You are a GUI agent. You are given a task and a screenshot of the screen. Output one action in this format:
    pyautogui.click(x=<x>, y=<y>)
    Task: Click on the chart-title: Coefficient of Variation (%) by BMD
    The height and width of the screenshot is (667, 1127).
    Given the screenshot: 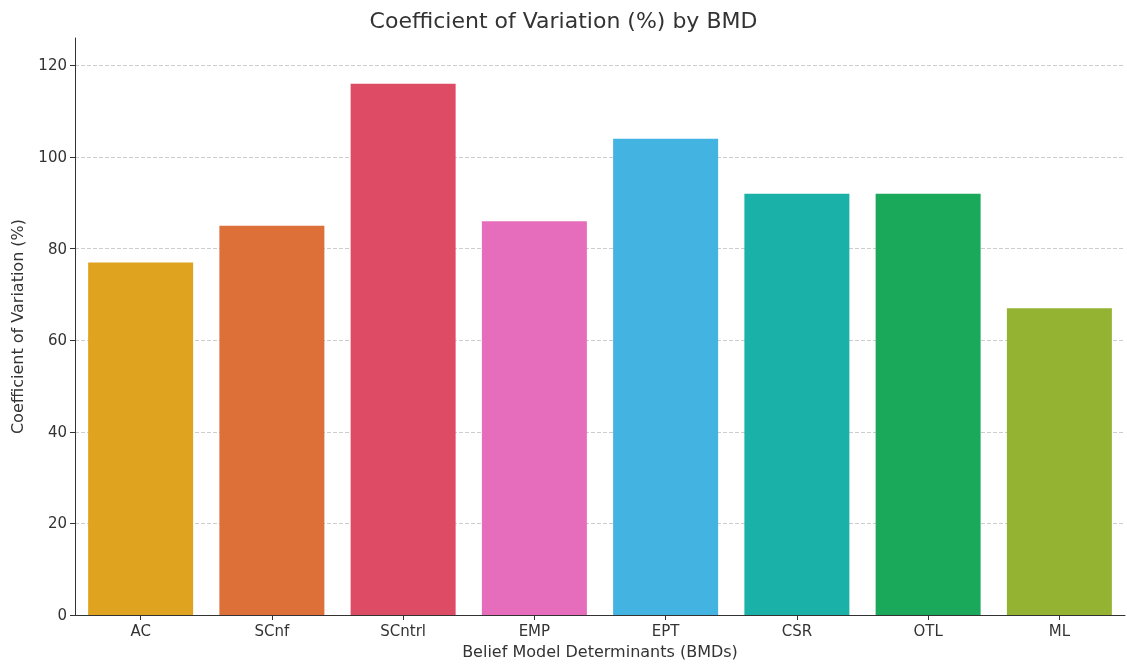 What is the action you would take?
    pyautogui.click(x=563, y=20)
    